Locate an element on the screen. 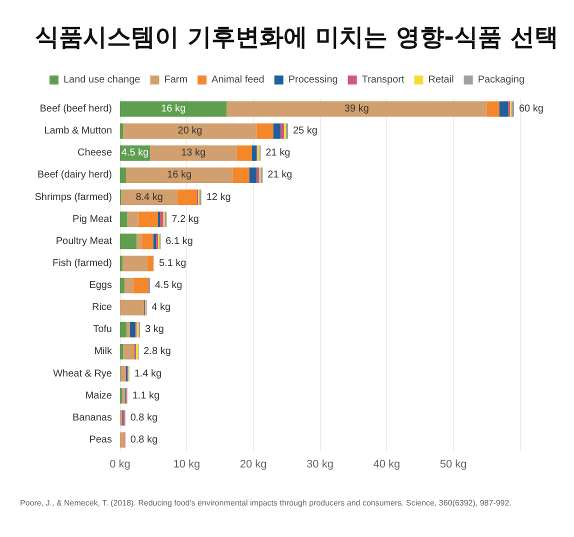 This screenshot has height=537, width=574. total-label: 7.2 kg is located at coordinates (185, 219).